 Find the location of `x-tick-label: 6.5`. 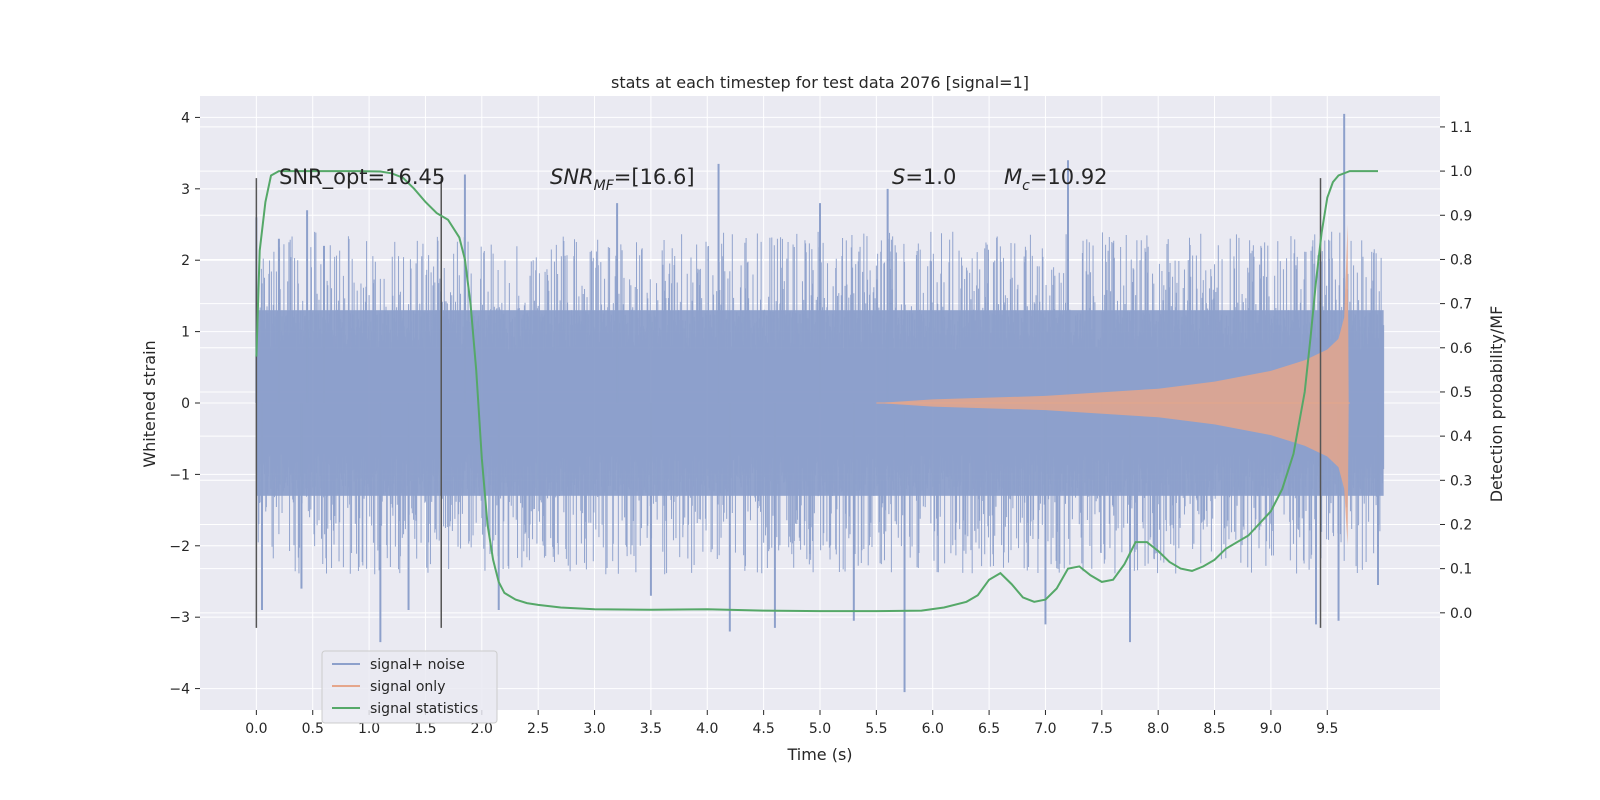

x-tick-label: 6.5 is located at coordinates (989, 729).